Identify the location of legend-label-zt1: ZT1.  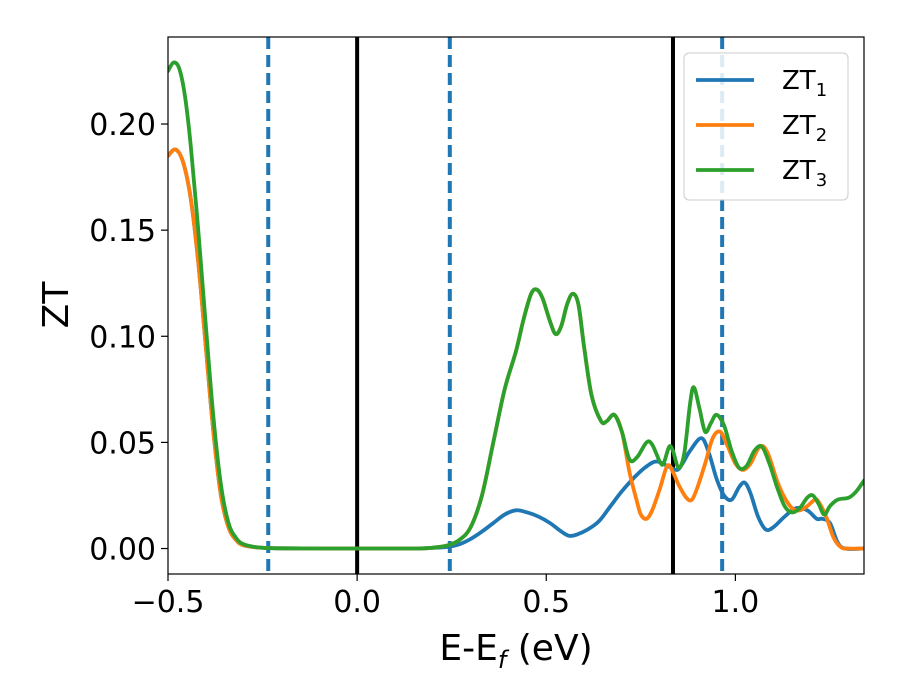
(804, 83).